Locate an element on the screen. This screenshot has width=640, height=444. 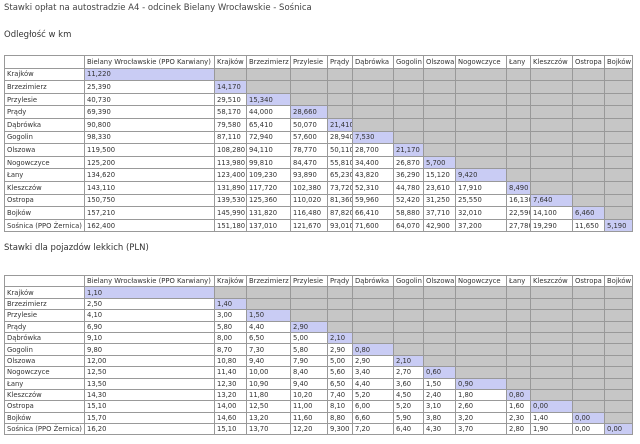
value-cell: 9,10 is located at coordinates (149, 338).